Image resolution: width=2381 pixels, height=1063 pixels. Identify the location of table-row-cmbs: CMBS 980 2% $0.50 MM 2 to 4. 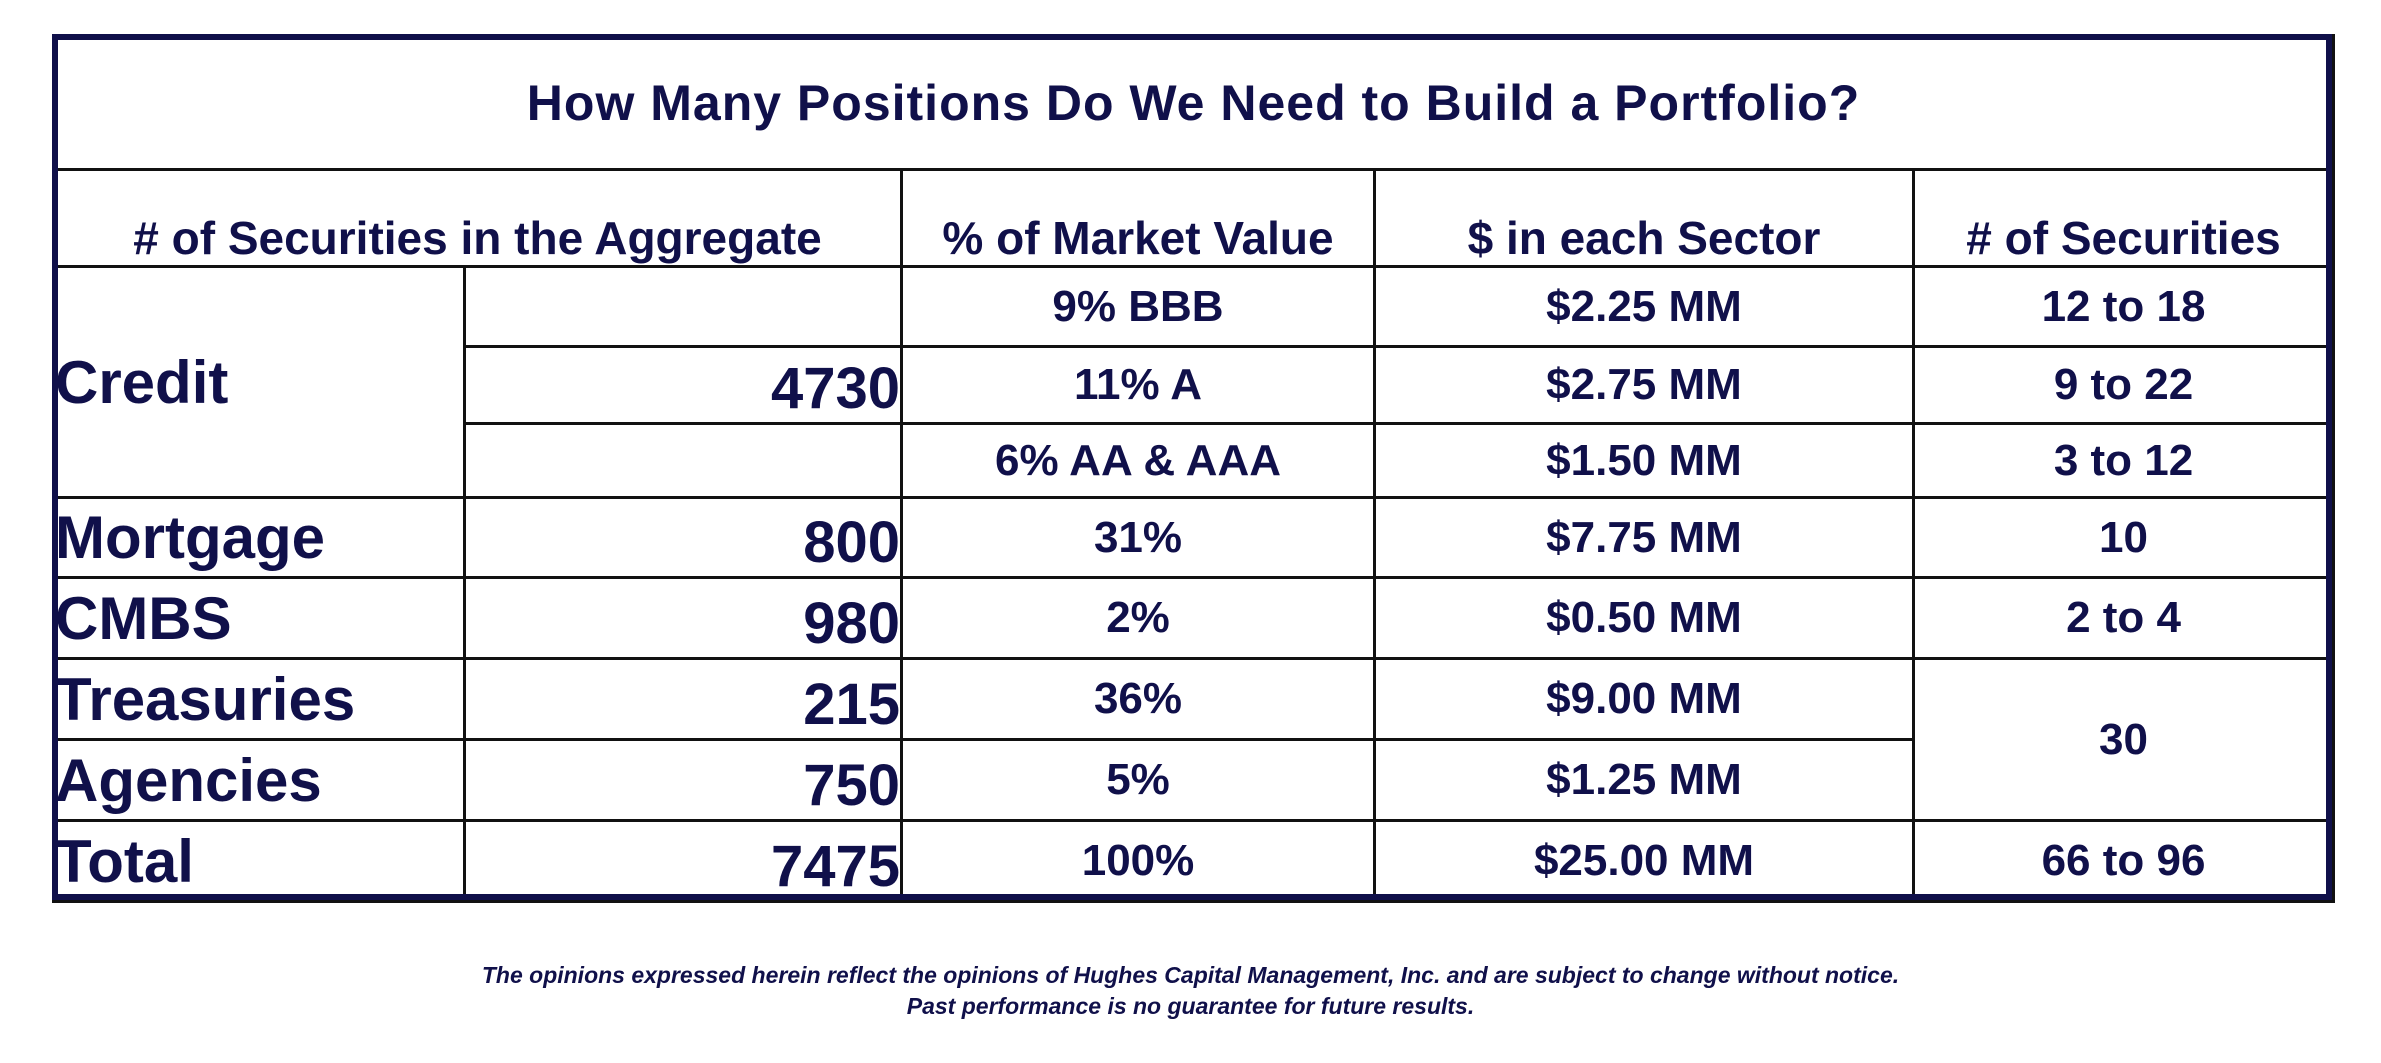
(1194, 618).